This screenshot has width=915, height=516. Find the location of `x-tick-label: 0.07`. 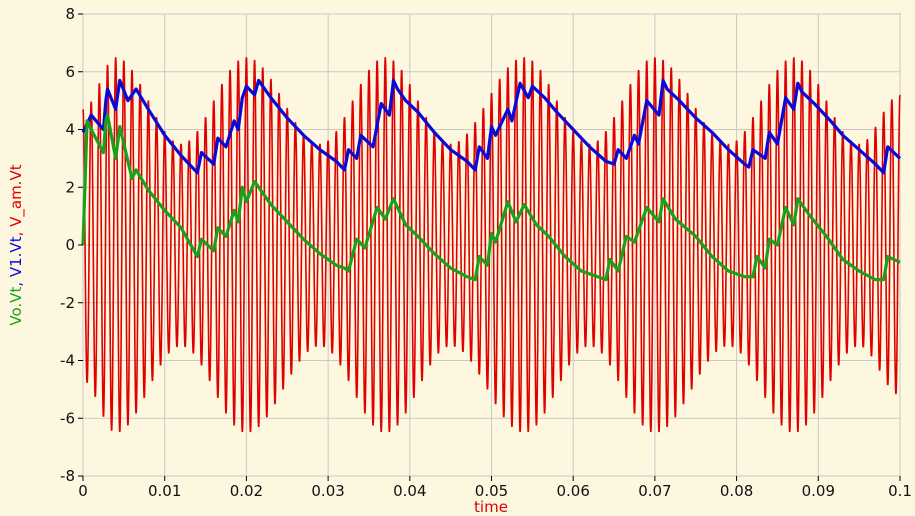

x-tick-label: 0.07 is located at coordinates (654, 491).